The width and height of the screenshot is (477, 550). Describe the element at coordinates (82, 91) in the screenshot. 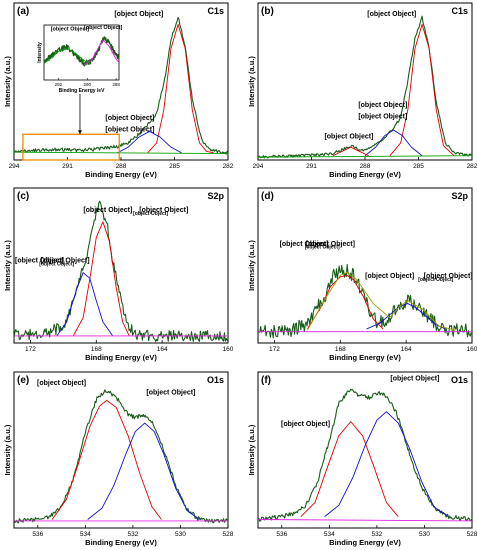

I see `inset-x-axis-label: Binding Energy /eV` at that location.